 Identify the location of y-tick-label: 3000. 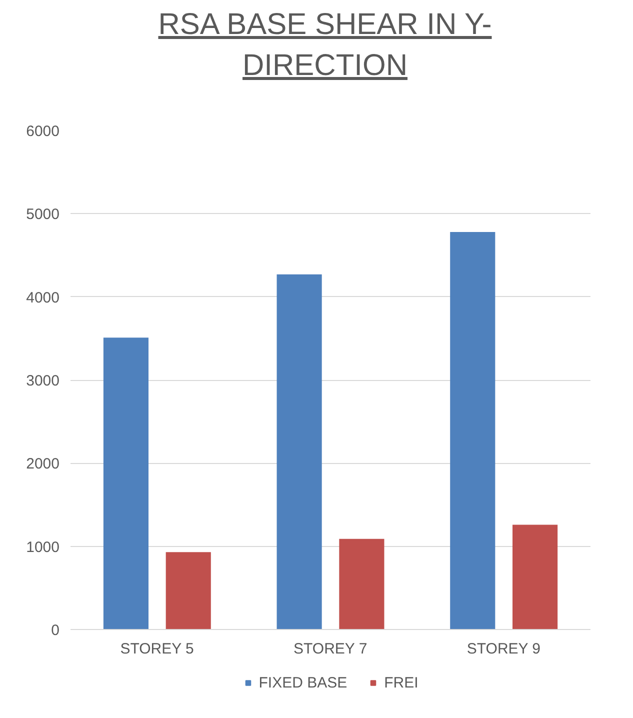
(43, 381).